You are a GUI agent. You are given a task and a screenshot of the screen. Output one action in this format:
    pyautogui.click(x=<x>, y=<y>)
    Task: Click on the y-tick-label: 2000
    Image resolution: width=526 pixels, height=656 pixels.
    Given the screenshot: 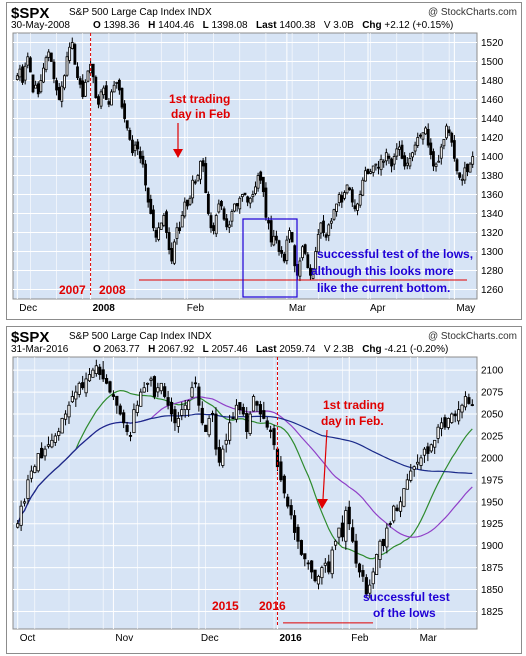 What is the action you would take?
    pyautogui.click(x=492, y=458)
    